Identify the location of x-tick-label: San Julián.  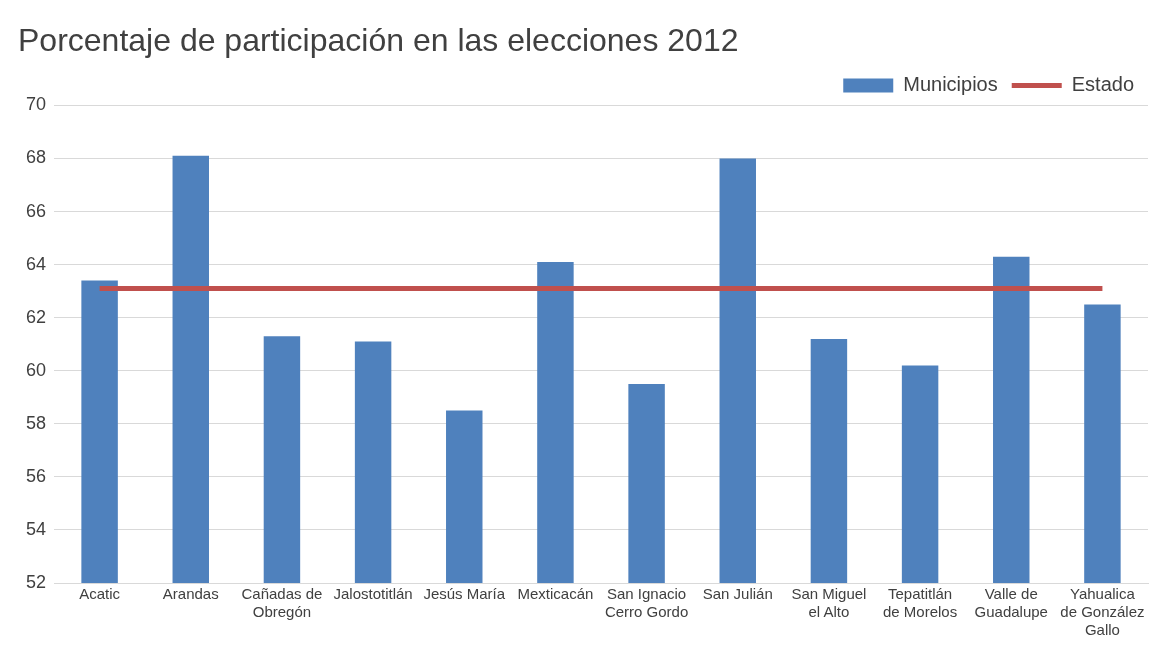
(737, 594).